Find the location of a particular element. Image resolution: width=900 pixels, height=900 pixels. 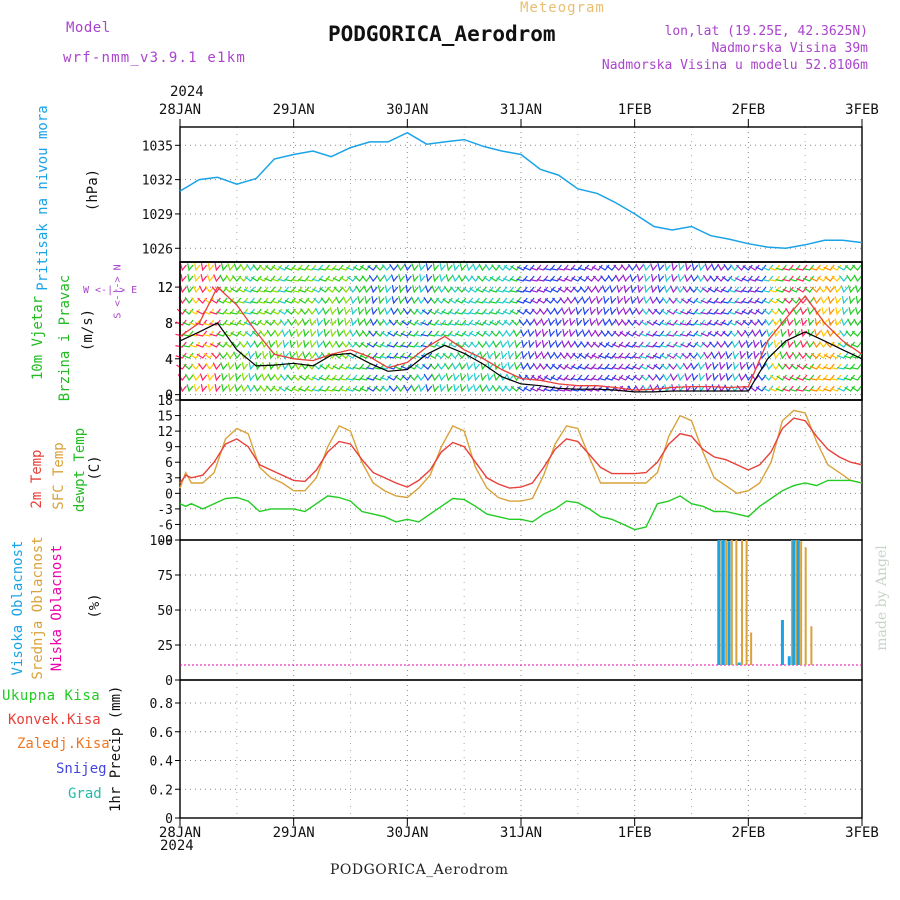

y-tick-label: 12 is located at coordinates (165, 432).